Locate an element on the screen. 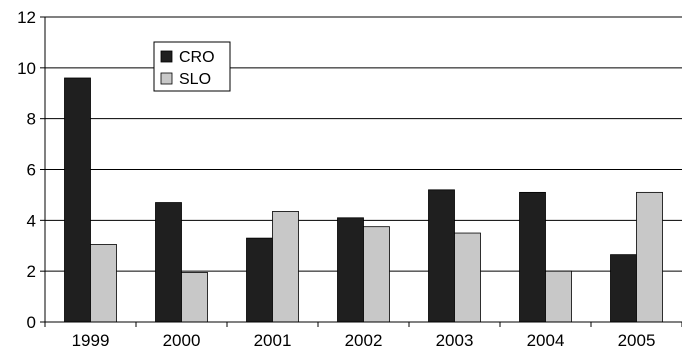 The image size is (682, 352). bar-slo-1999 is located at coordinates (103, 283).